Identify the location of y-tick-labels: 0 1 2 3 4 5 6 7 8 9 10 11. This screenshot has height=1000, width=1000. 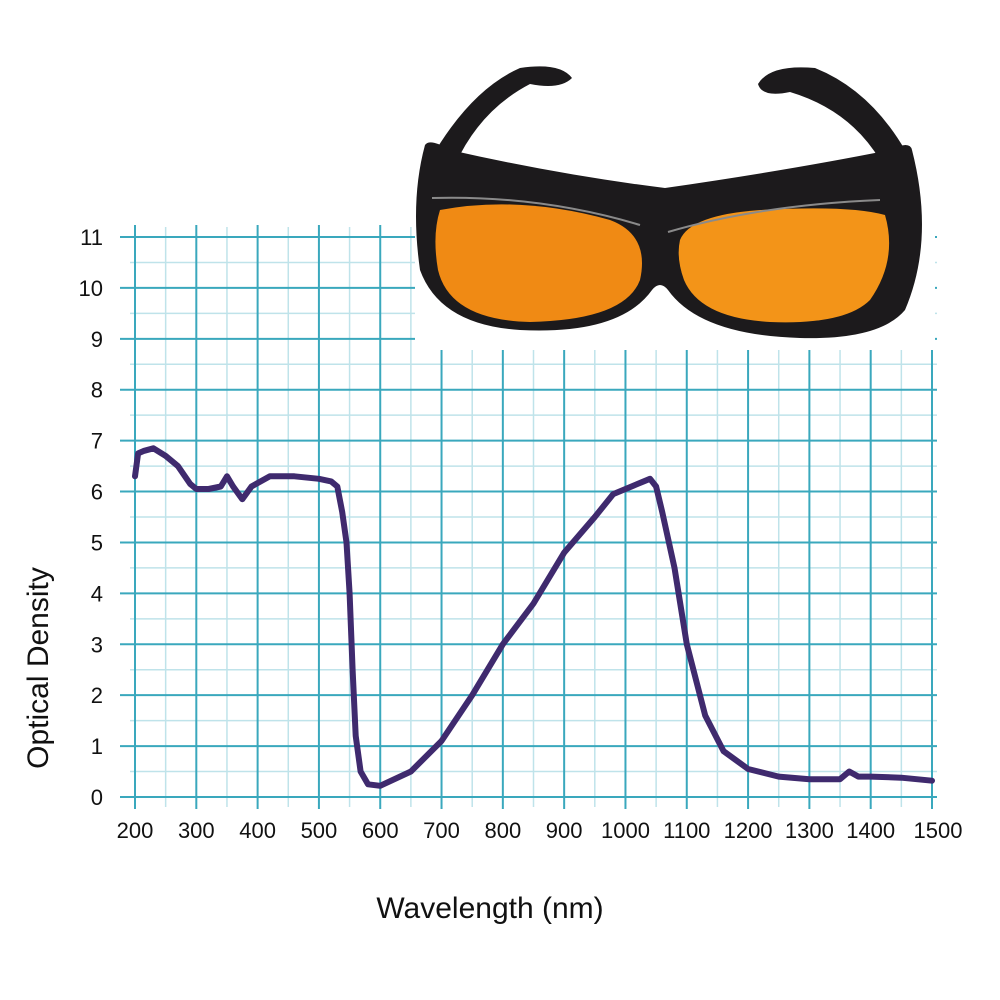
(91, 517).